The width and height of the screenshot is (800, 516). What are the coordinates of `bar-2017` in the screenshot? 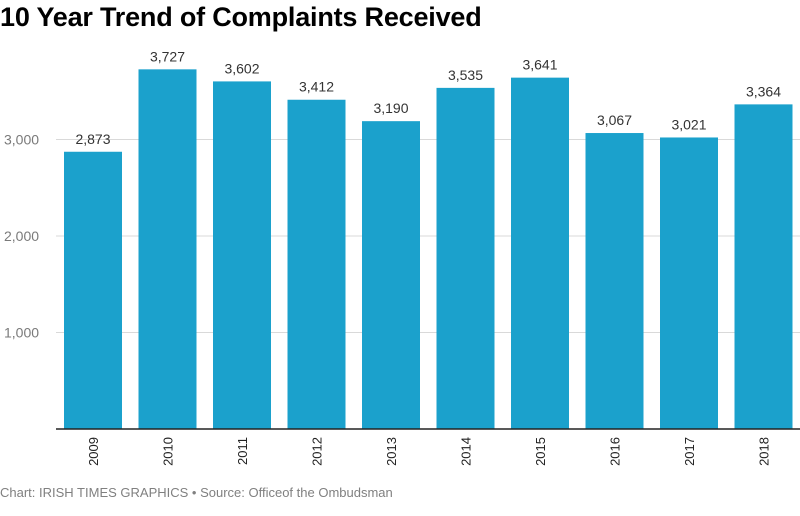 It's located at (689, 283).